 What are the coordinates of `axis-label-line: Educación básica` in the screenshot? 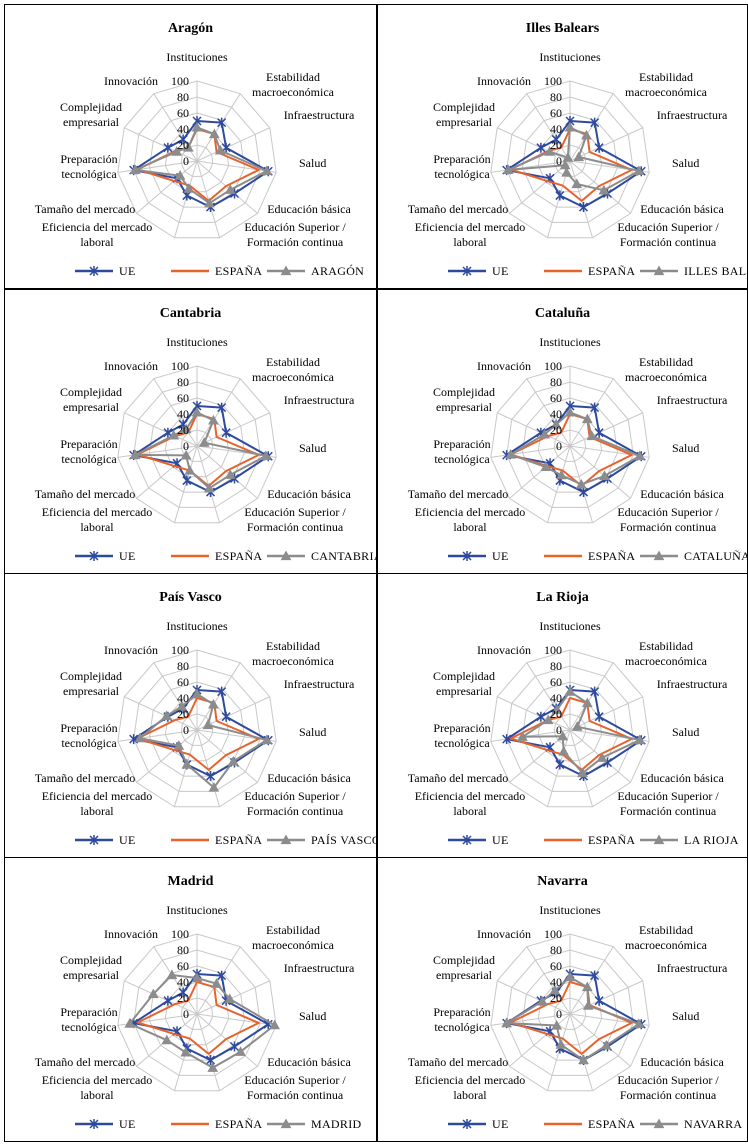 It's located at (309, 1062).